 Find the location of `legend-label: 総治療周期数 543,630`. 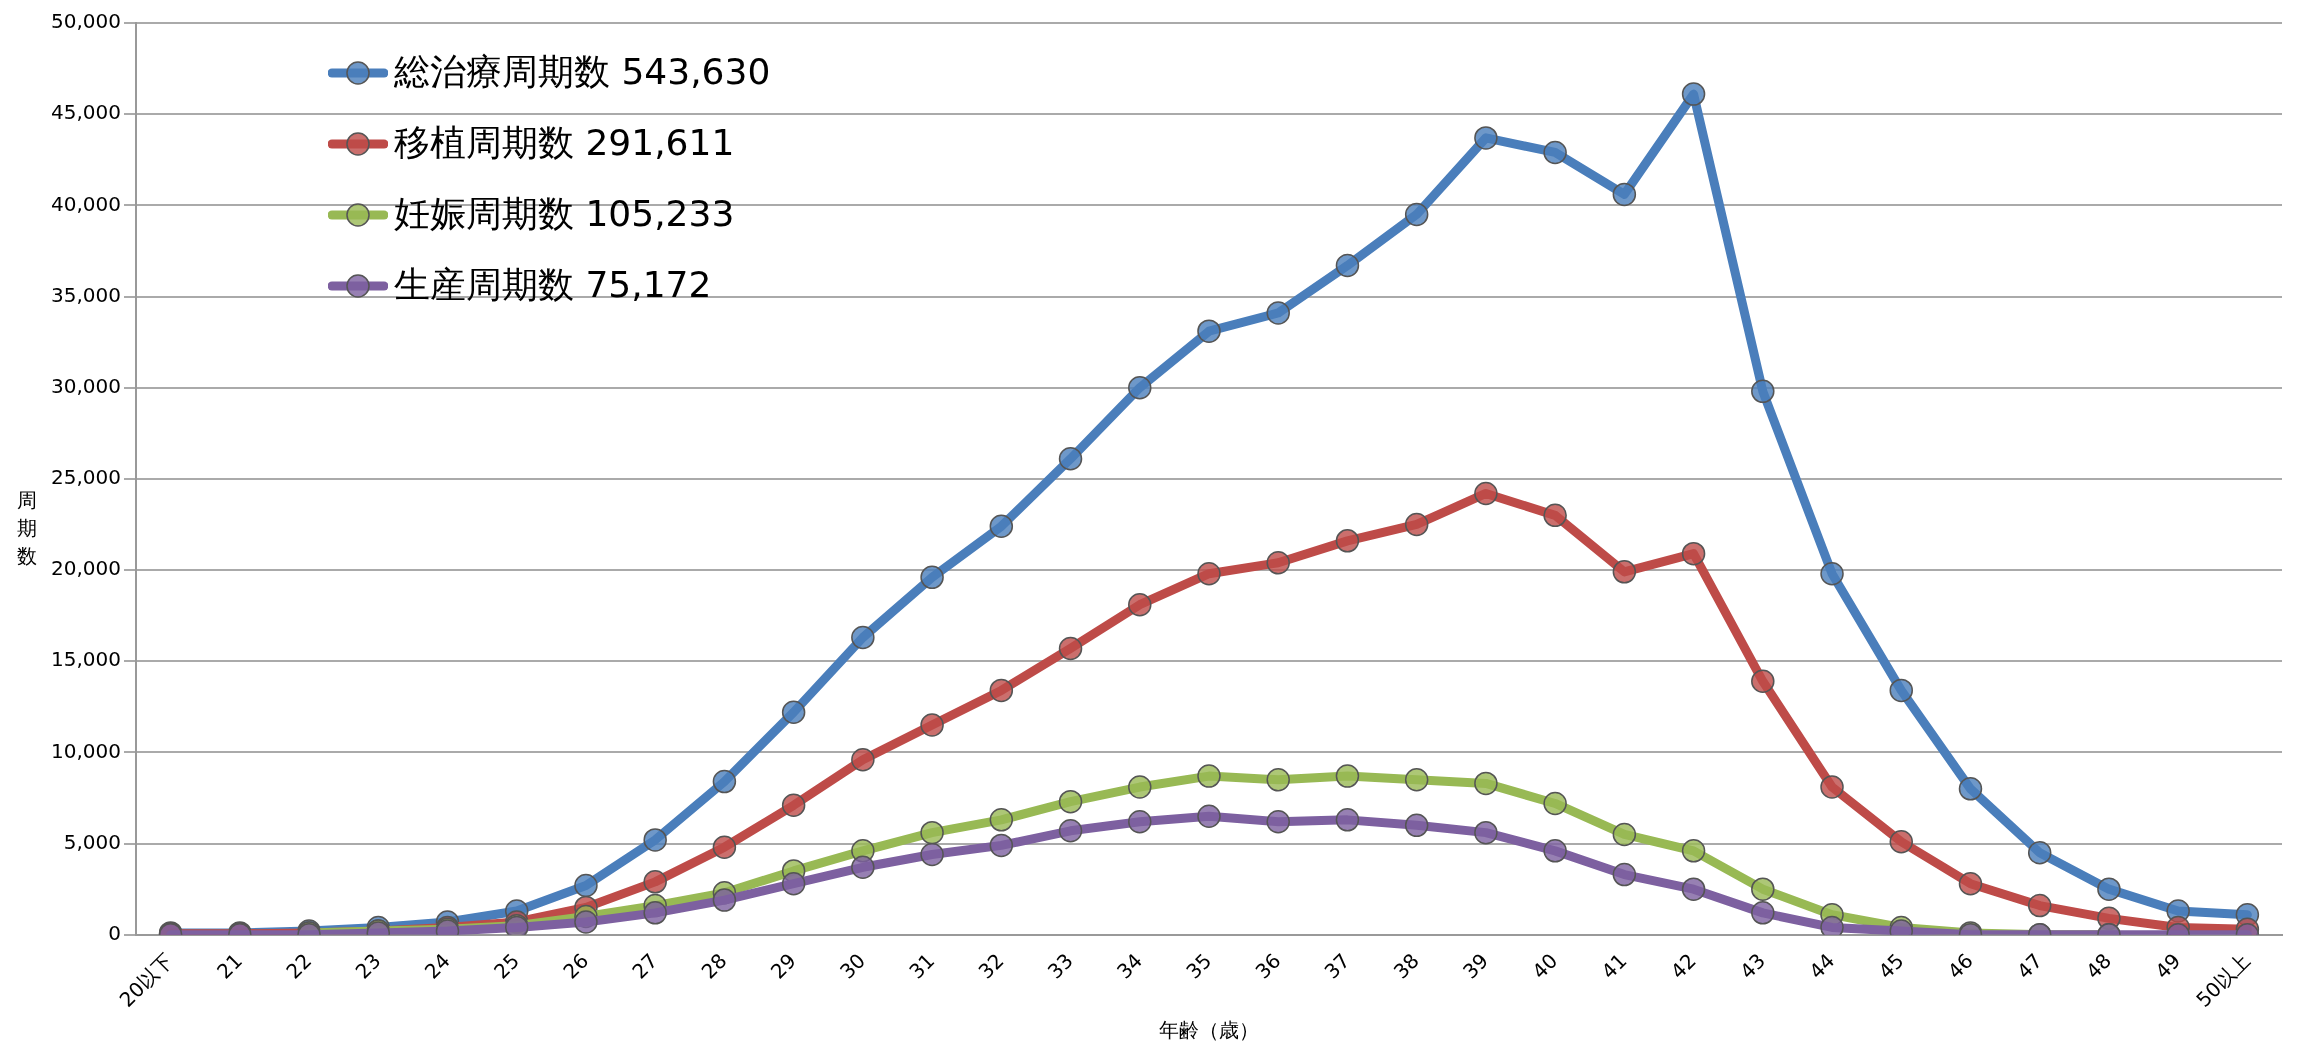

legend-label: 総治療周期数 543,630 is located at coordinates (582, 72).